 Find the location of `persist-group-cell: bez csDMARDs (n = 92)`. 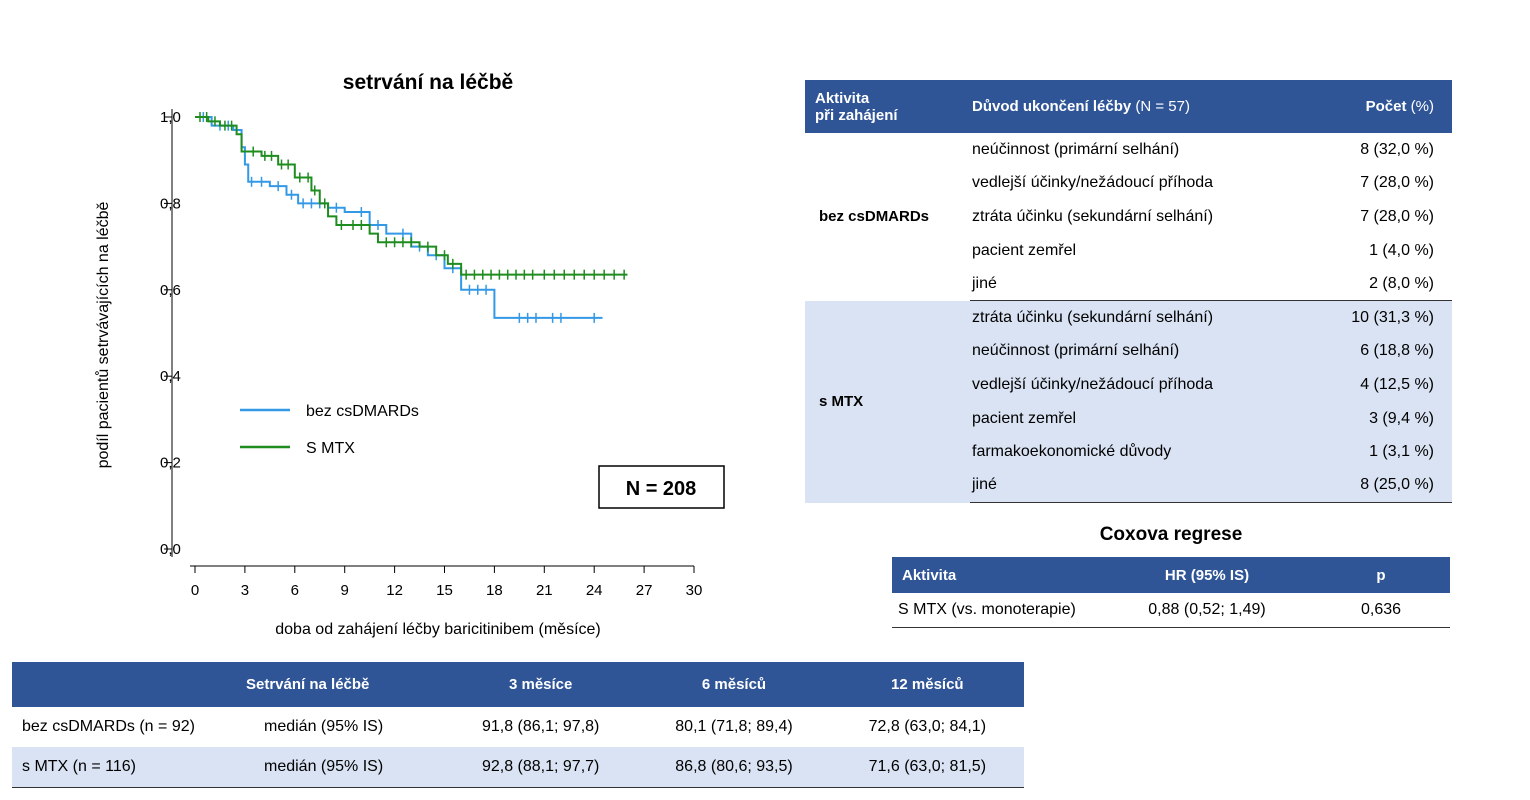

persist-group-cell: bez csDMARDs (n = 92) is located at coordinates (108, 726).